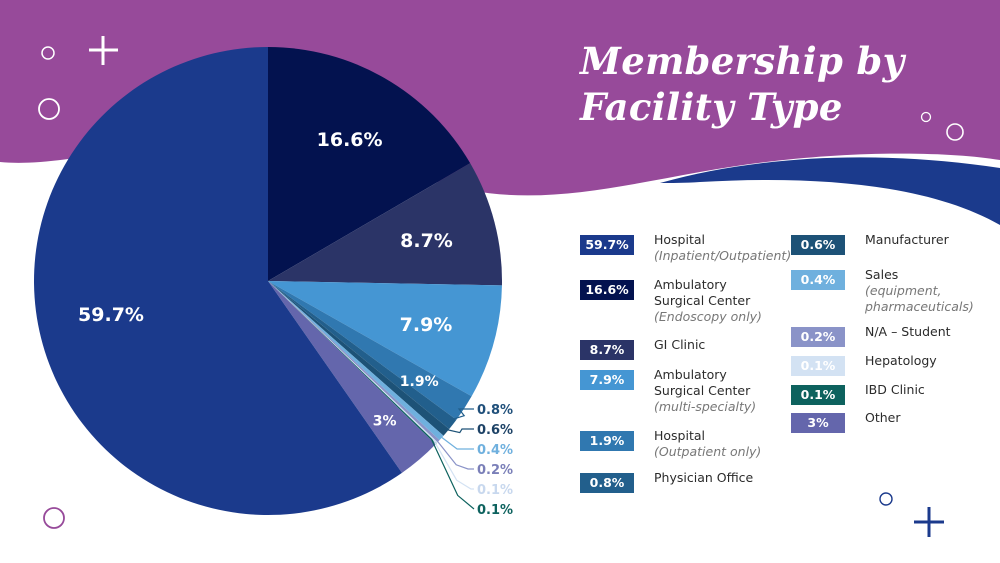 The width and height of the screenshot is (1000, 563). Describe the element at coordinates (495, 430) in the screenshot. I see `slice-label-6: 0.6%` at that location.